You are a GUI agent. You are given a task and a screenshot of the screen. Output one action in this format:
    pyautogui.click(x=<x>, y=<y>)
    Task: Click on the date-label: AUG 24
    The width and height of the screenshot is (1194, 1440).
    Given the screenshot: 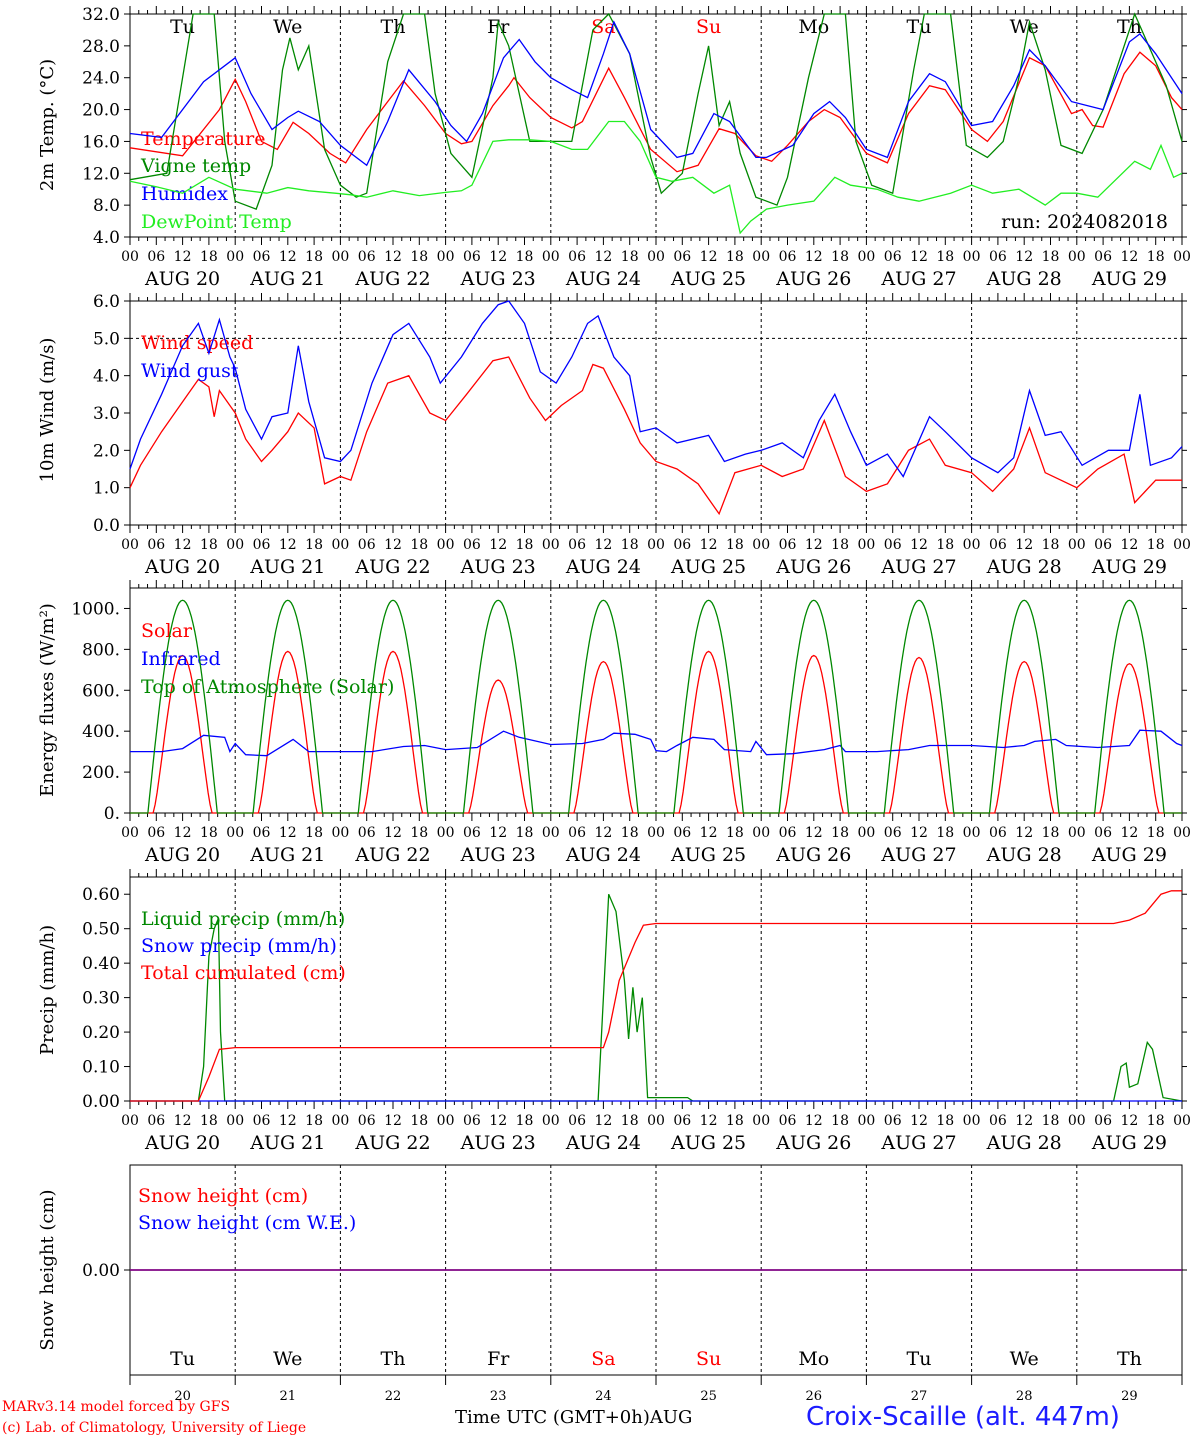 What is the action you would take?
    pyautogui.click(x=603, y=567)
    